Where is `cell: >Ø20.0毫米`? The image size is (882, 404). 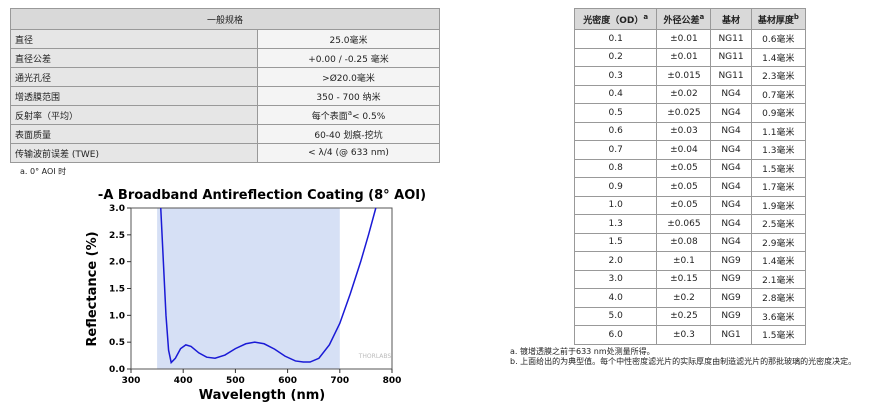
cell: >Ø20.0毫米 is located at coordinates (348, 77).